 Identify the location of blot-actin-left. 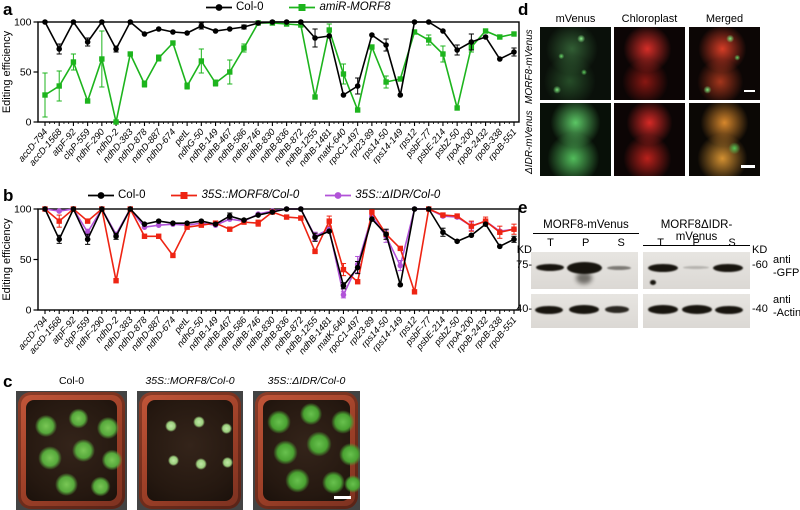
(584, 311).